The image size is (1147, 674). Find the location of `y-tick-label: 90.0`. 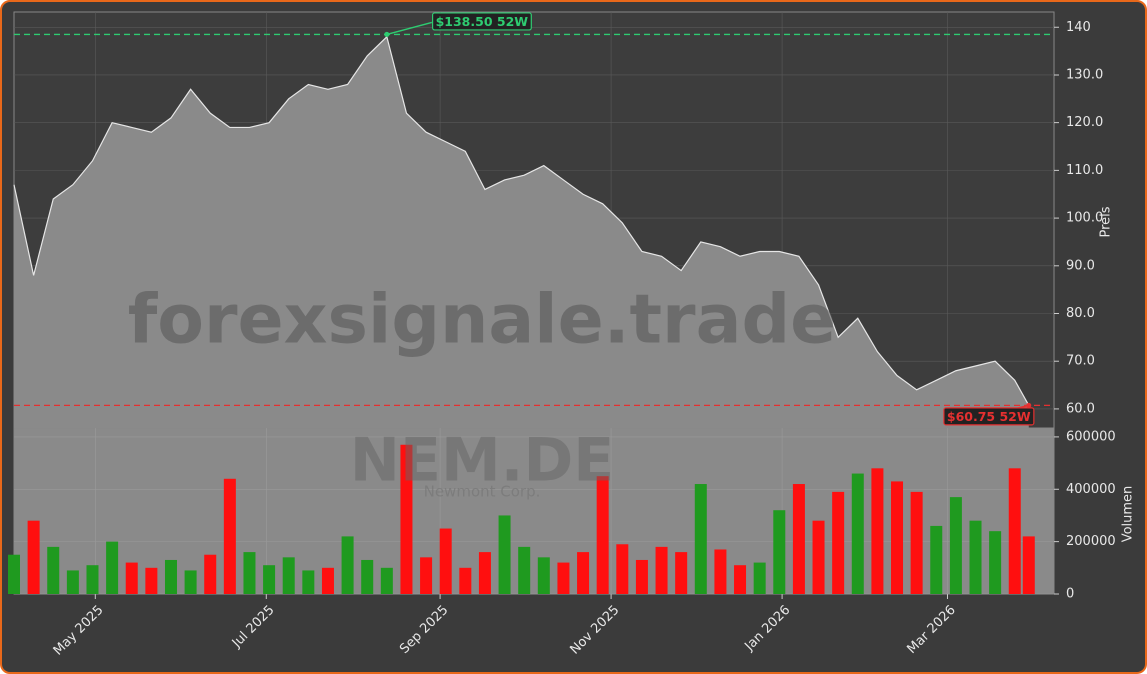

y-tick-label: 90.0 is located at coordinates (1080, 265).